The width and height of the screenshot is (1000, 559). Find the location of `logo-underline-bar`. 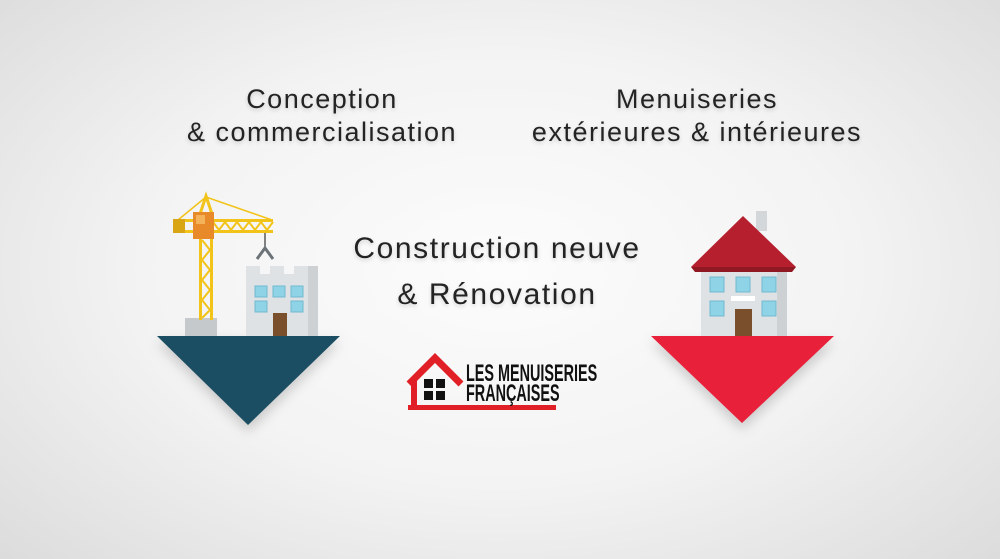

logo-underline-bar is located at coordinates (482, 407).